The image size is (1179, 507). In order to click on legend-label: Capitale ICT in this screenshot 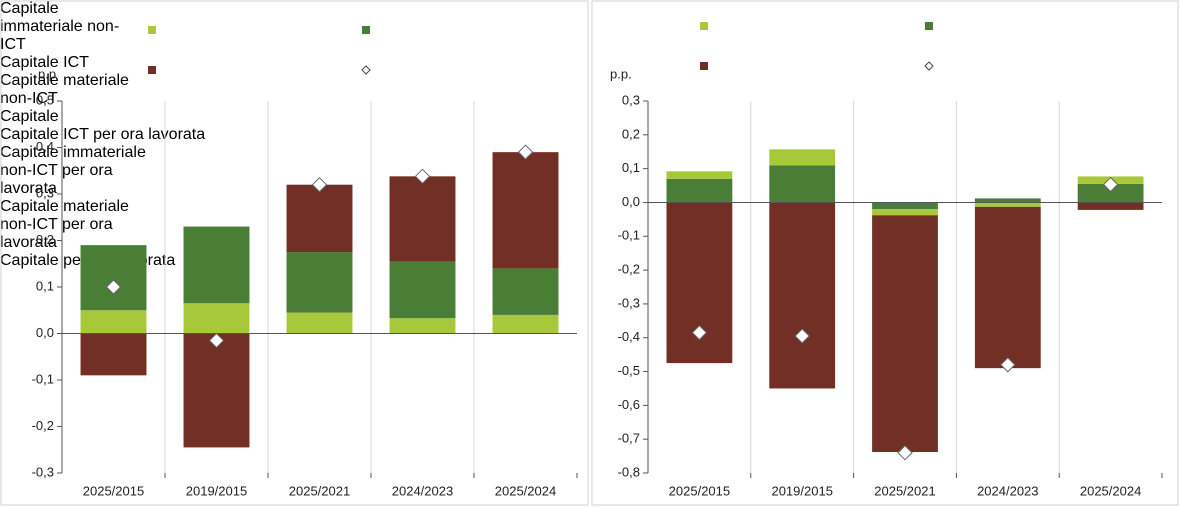, I will do `click(44, 62)`.